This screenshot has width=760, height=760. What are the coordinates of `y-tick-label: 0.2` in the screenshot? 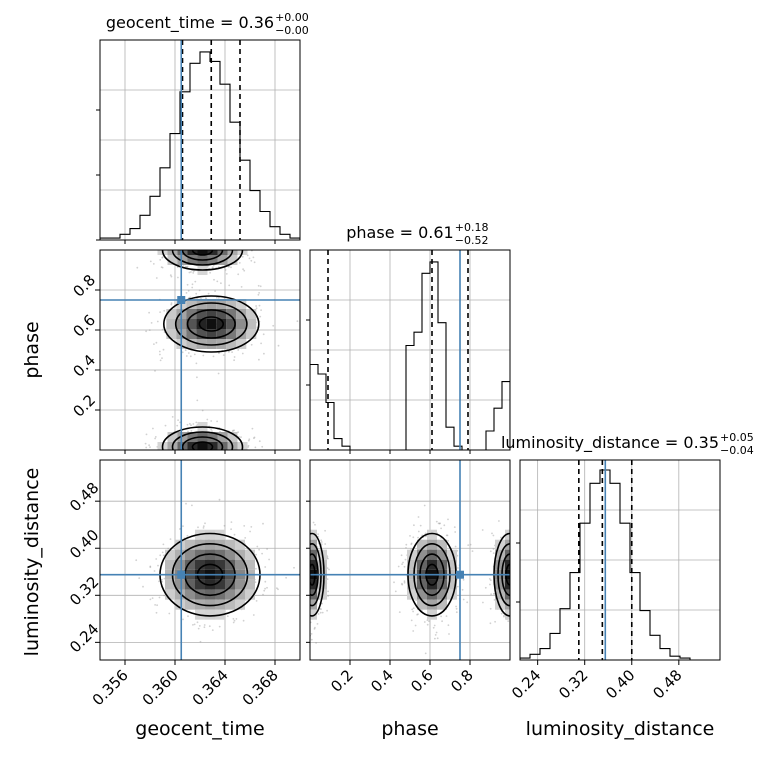 It's located at (84, 406).